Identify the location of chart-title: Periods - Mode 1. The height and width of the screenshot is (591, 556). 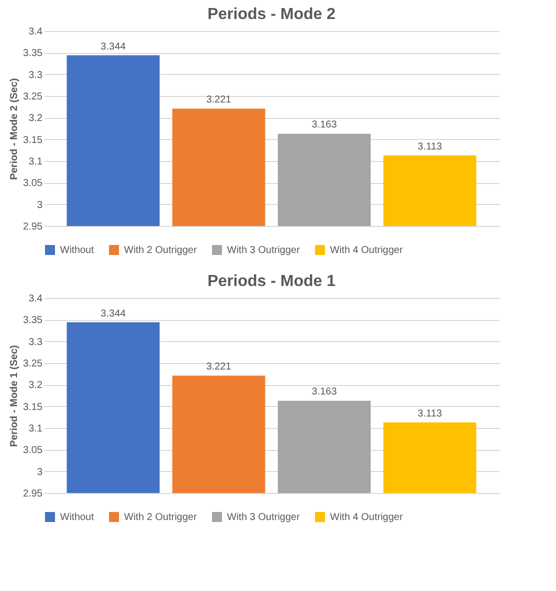
(271, 281).